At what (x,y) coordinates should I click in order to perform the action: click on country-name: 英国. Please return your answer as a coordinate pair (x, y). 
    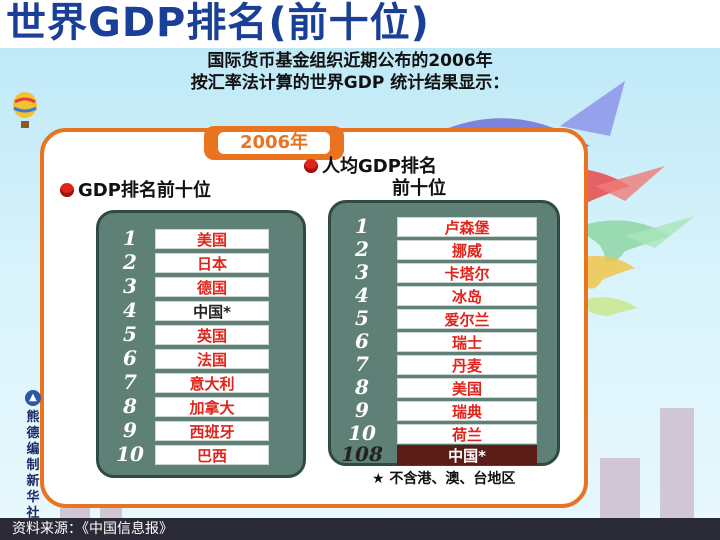
    Looking at the image, I should click on (212, 335).